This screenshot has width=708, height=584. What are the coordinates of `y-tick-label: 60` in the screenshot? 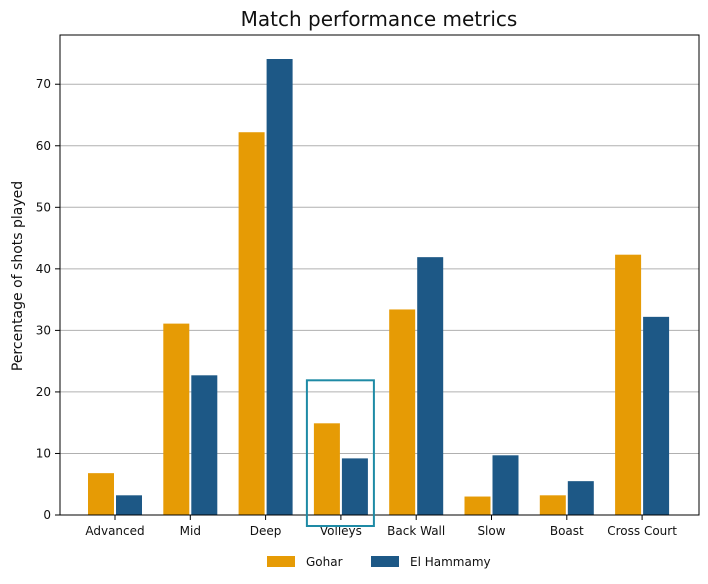 It's located at (43, 146).